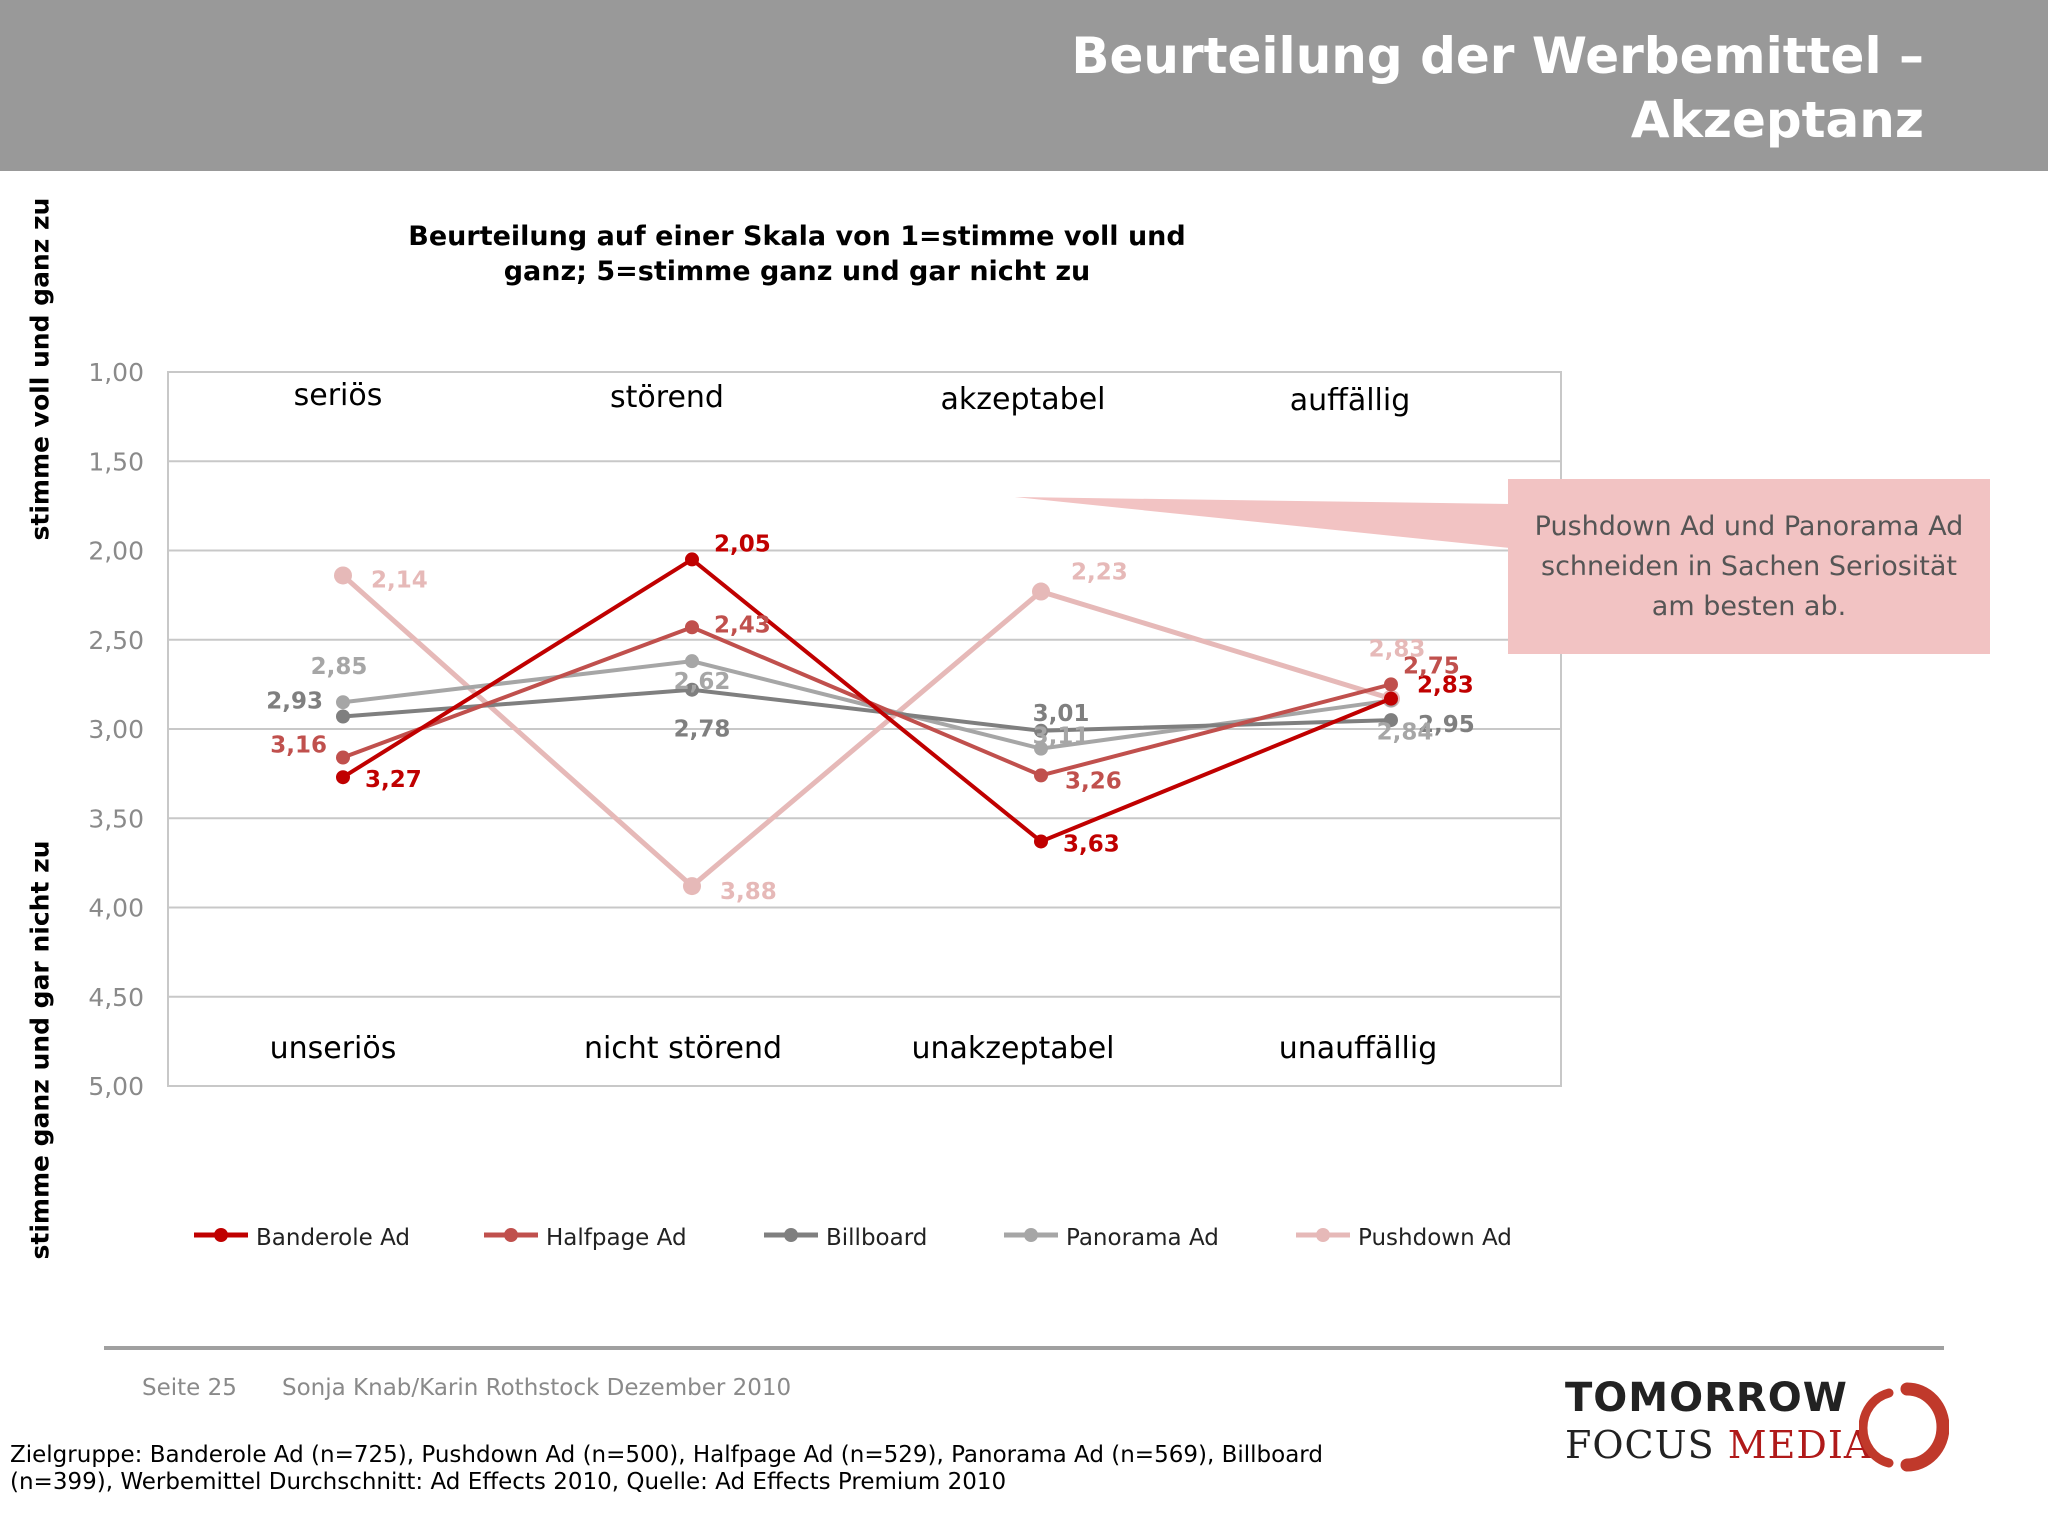  Describe the element at coordinates (1024, 1348) in the screenshot. I see `footer-divider` at that location.